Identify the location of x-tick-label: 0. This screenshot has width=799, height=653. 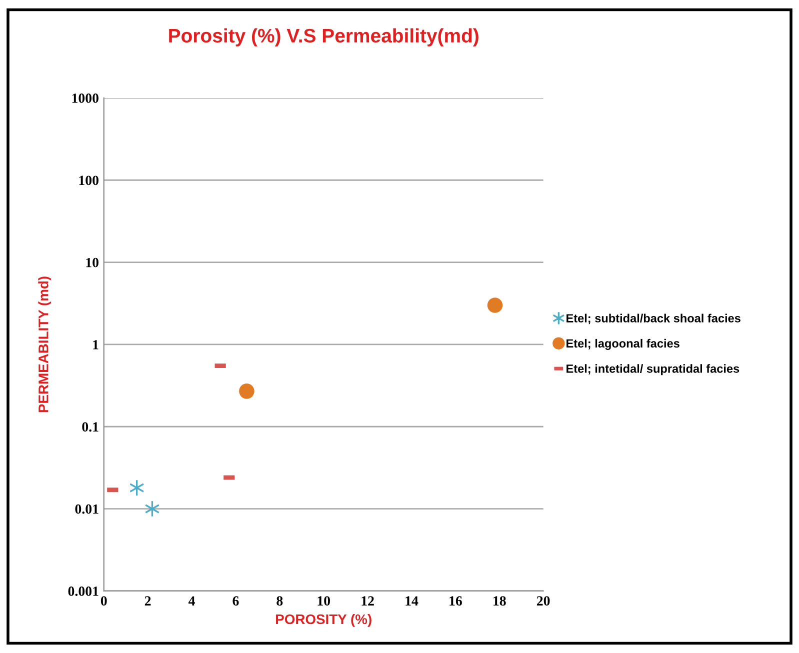
(103, 601).